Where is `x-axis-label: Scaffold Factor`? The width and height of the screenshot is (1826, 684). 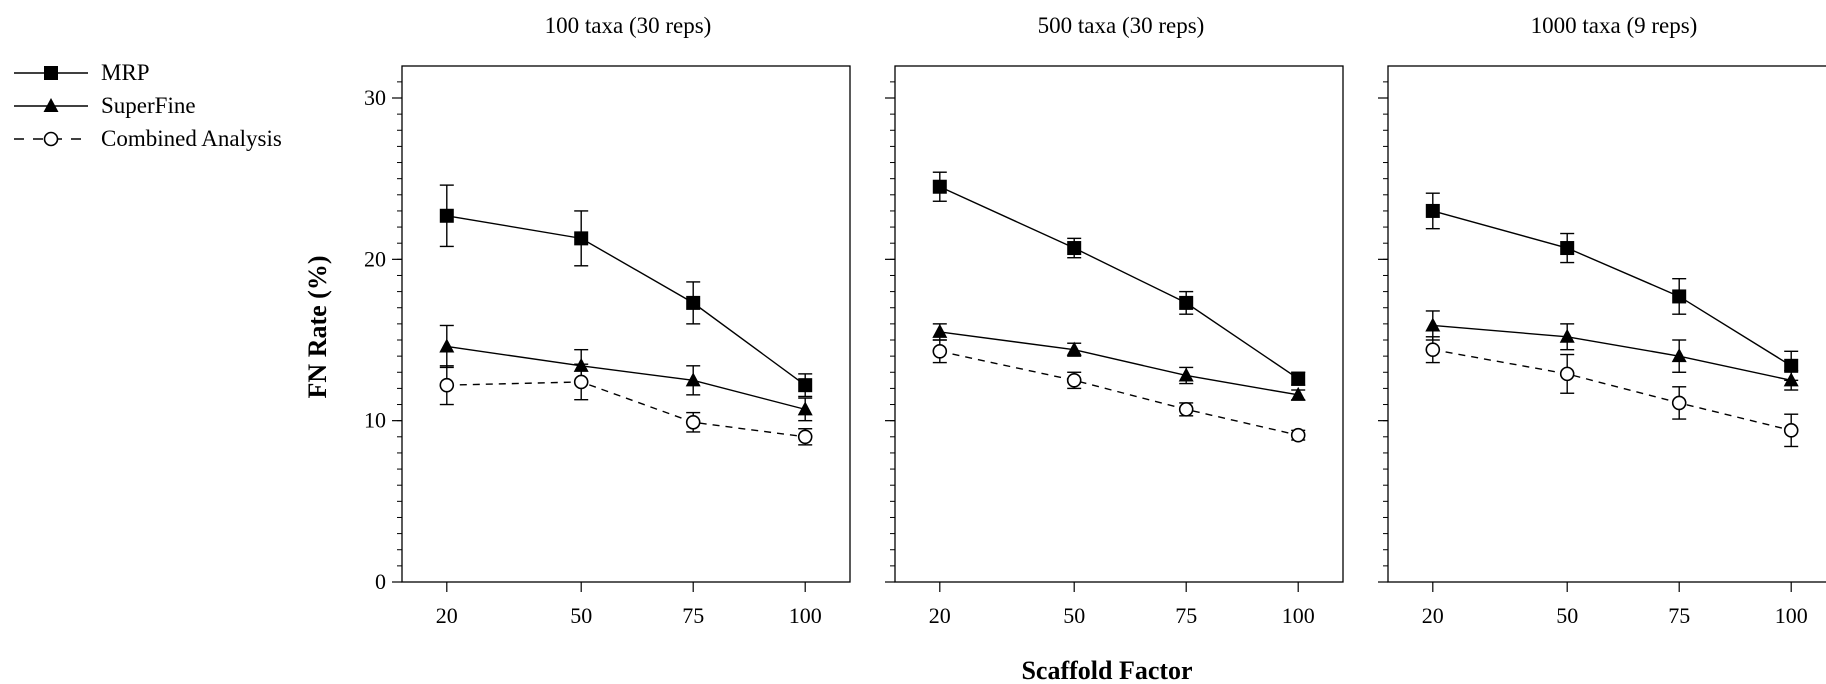
x-axis-label: Scaffold Factor is located at coordinates (1106, 670).